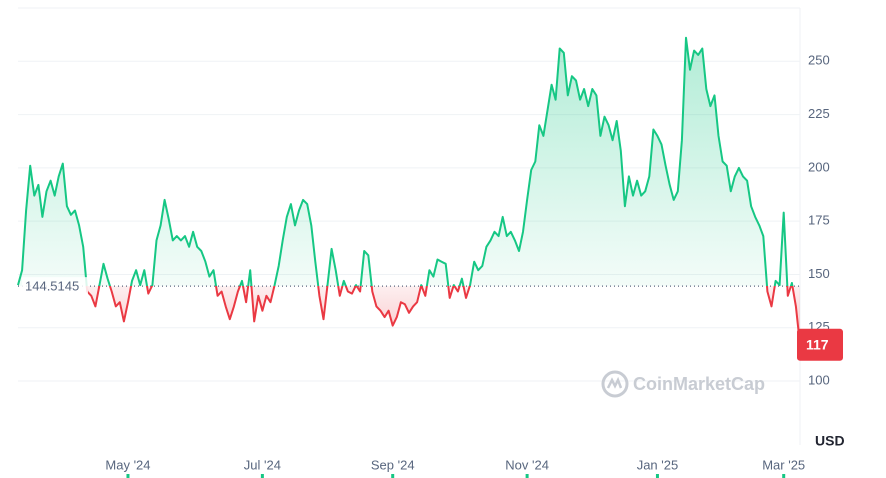 The width and height of the screenshot is (886, 478). Describe the element at coordinates (658, 464) in the screenshot. I see `x-tick-label: Jan '25` at that location.